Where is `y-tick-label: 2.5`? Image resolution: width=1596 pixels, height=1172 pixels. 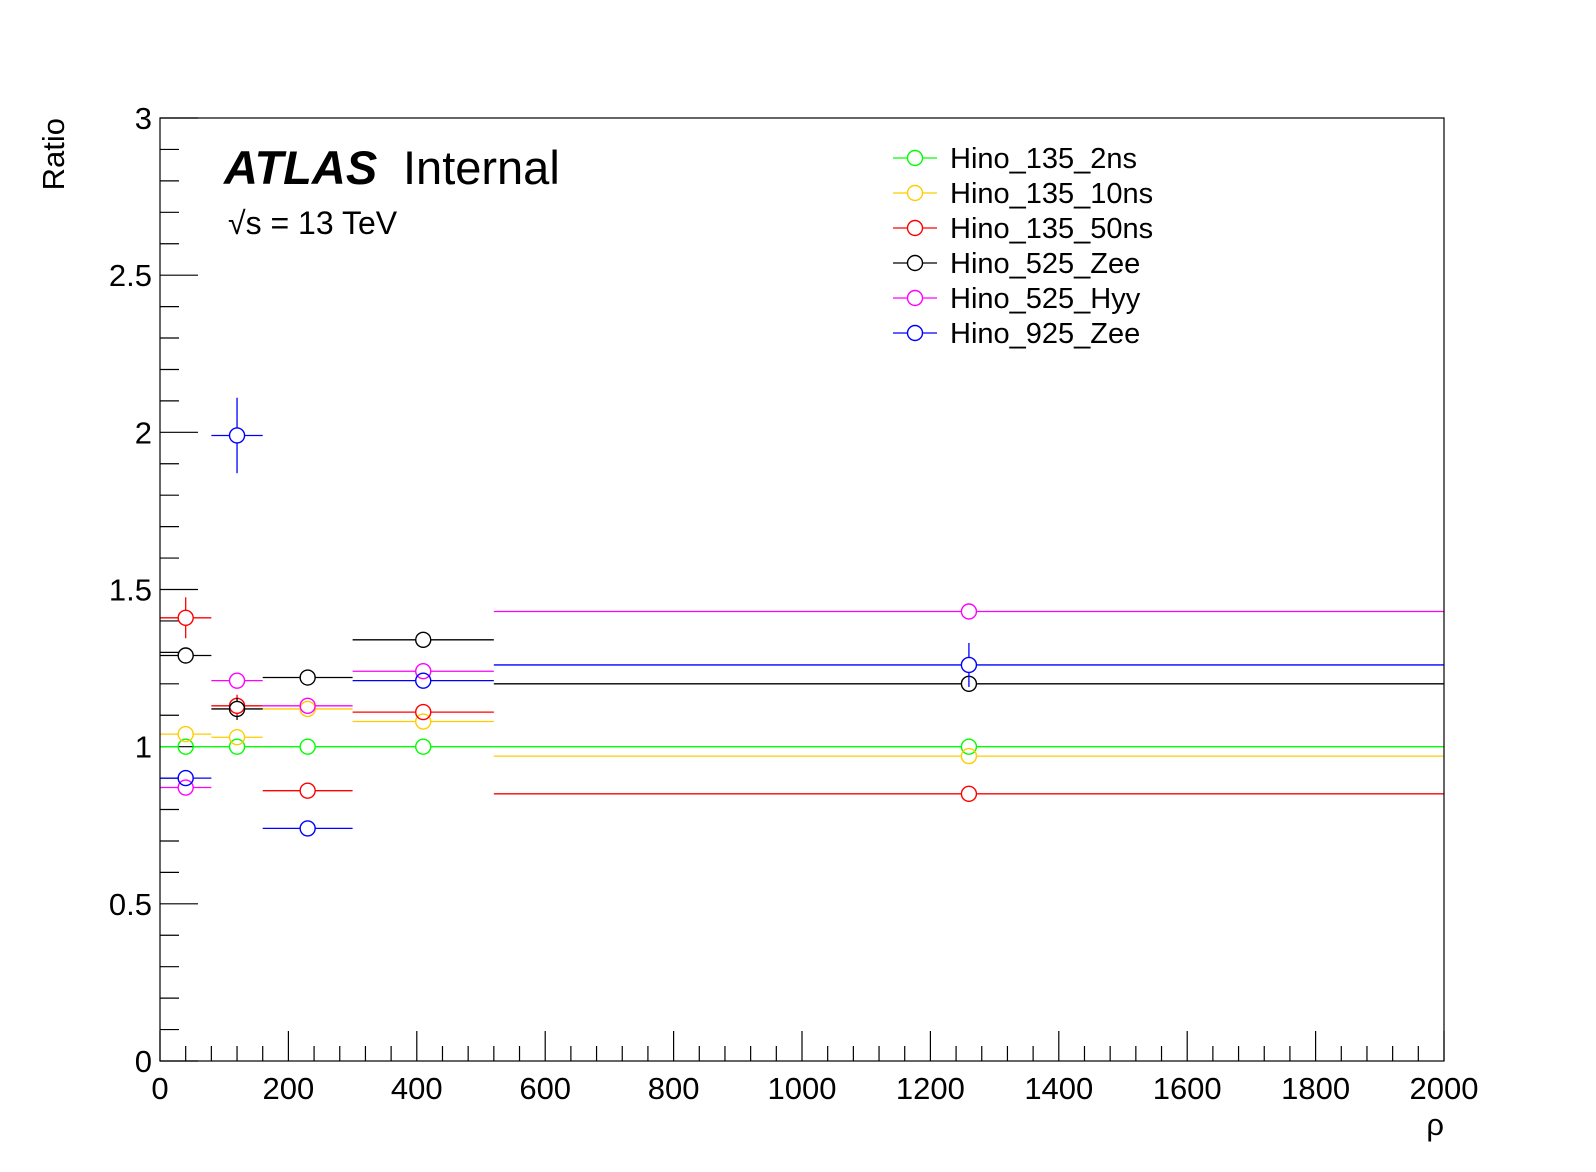
y-tick-label: 2.5 is located at coordinates (130, 275).